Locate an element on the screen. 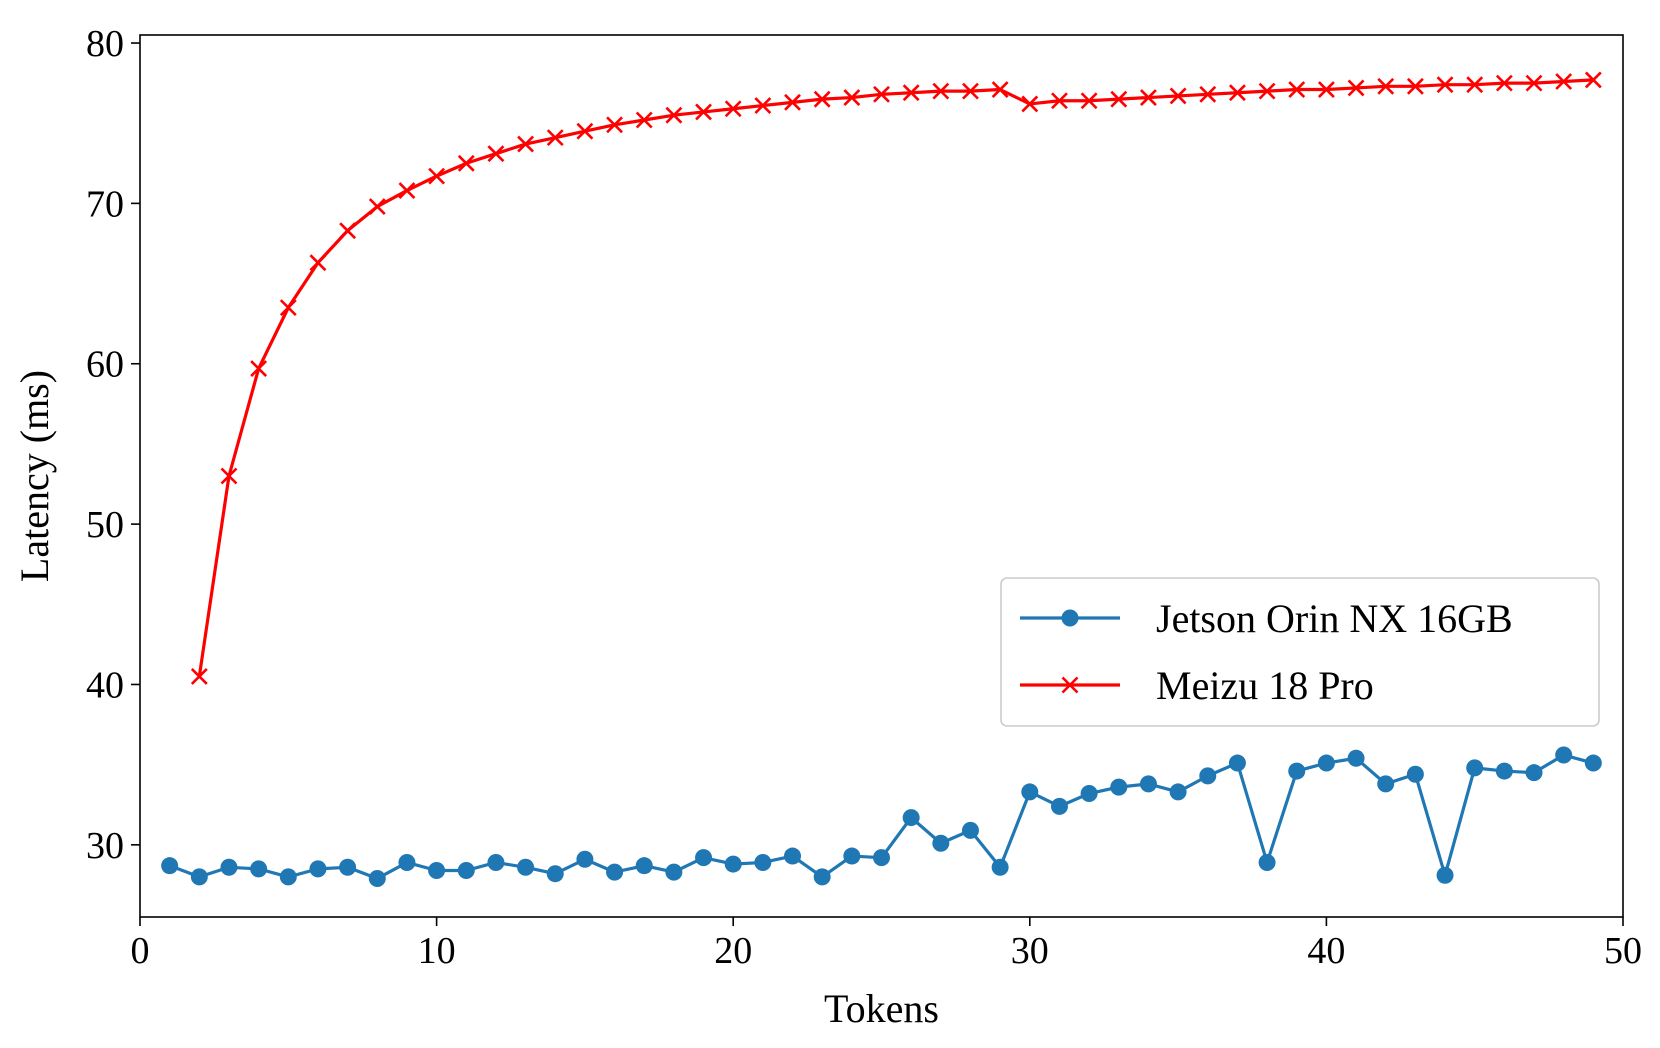  y-tick-label: 80 is located at coordinates (105, 44).